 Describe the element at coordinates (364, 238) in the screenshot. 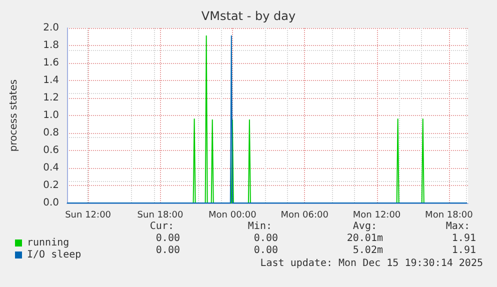

I see `text: 20.01m` at that location.